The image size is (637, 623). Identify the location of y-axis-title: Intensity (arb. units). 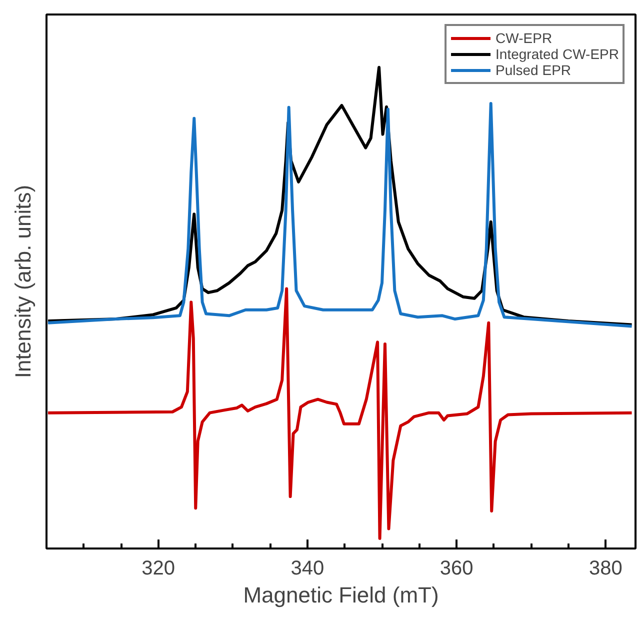
(23, 281).